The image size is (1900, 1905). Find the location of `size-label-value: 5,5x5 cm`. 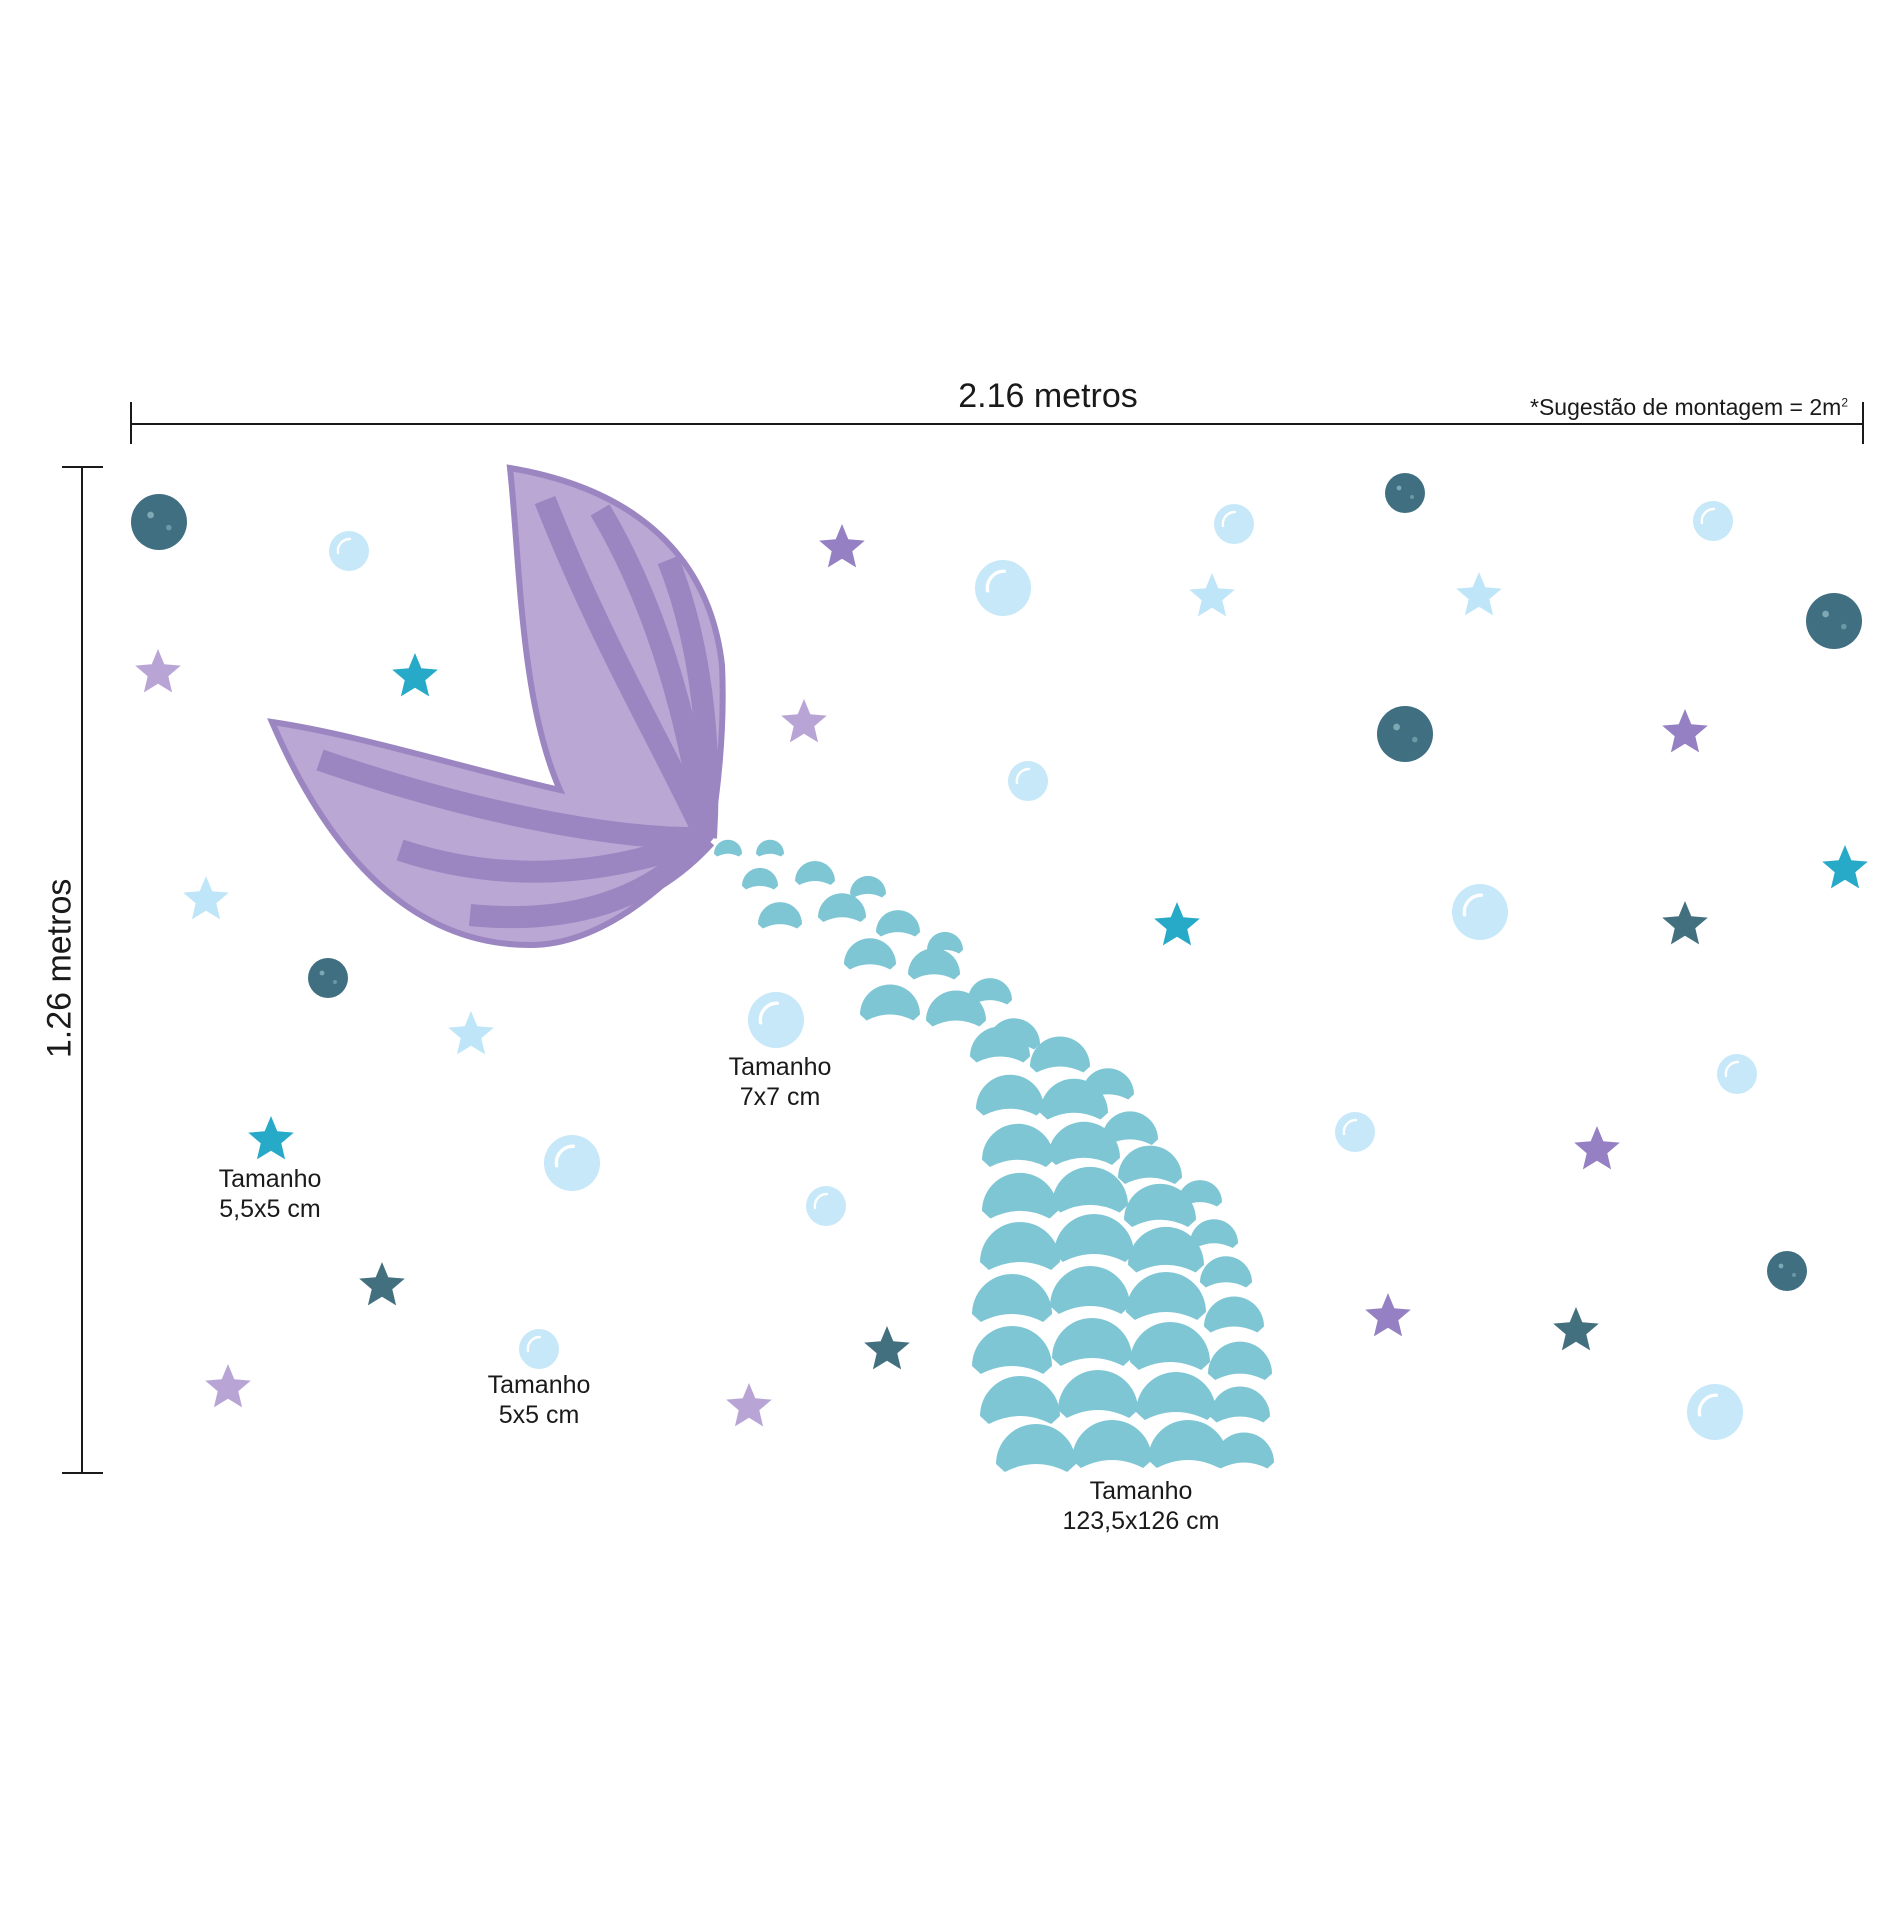

size-label-value: 5,5x5 cm is located at coordinates (270, 1209).